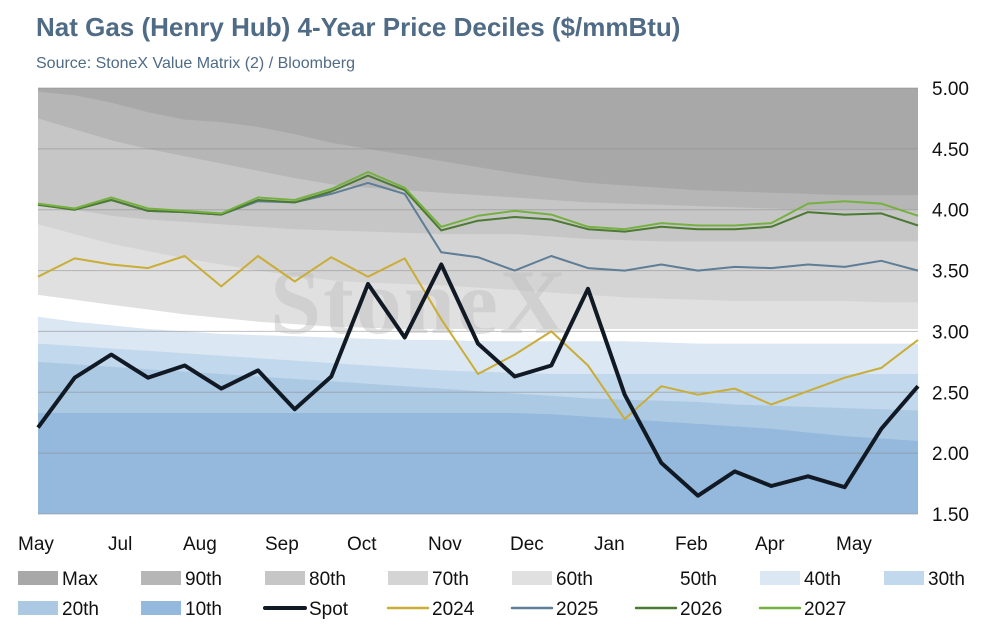 This screenshot has height=625, width=995. Describe the element at coordinates (200, 544) in the screenshot. I see `x-tick-label: Aug` at that location.